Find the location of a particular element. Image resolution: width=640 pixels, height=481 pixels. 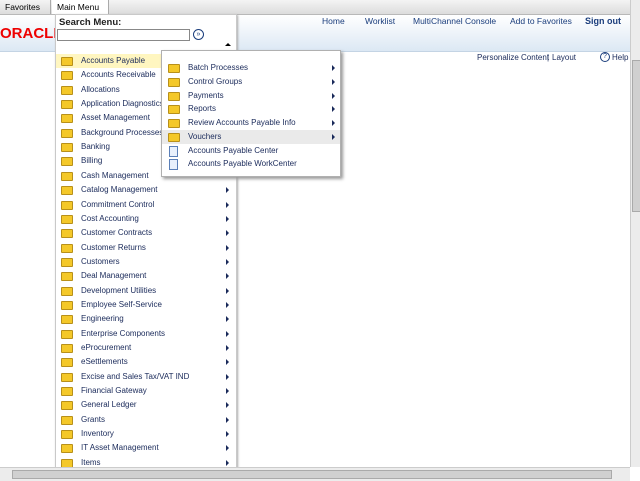

menu-item: Customers is located at coordinates (146, 262).